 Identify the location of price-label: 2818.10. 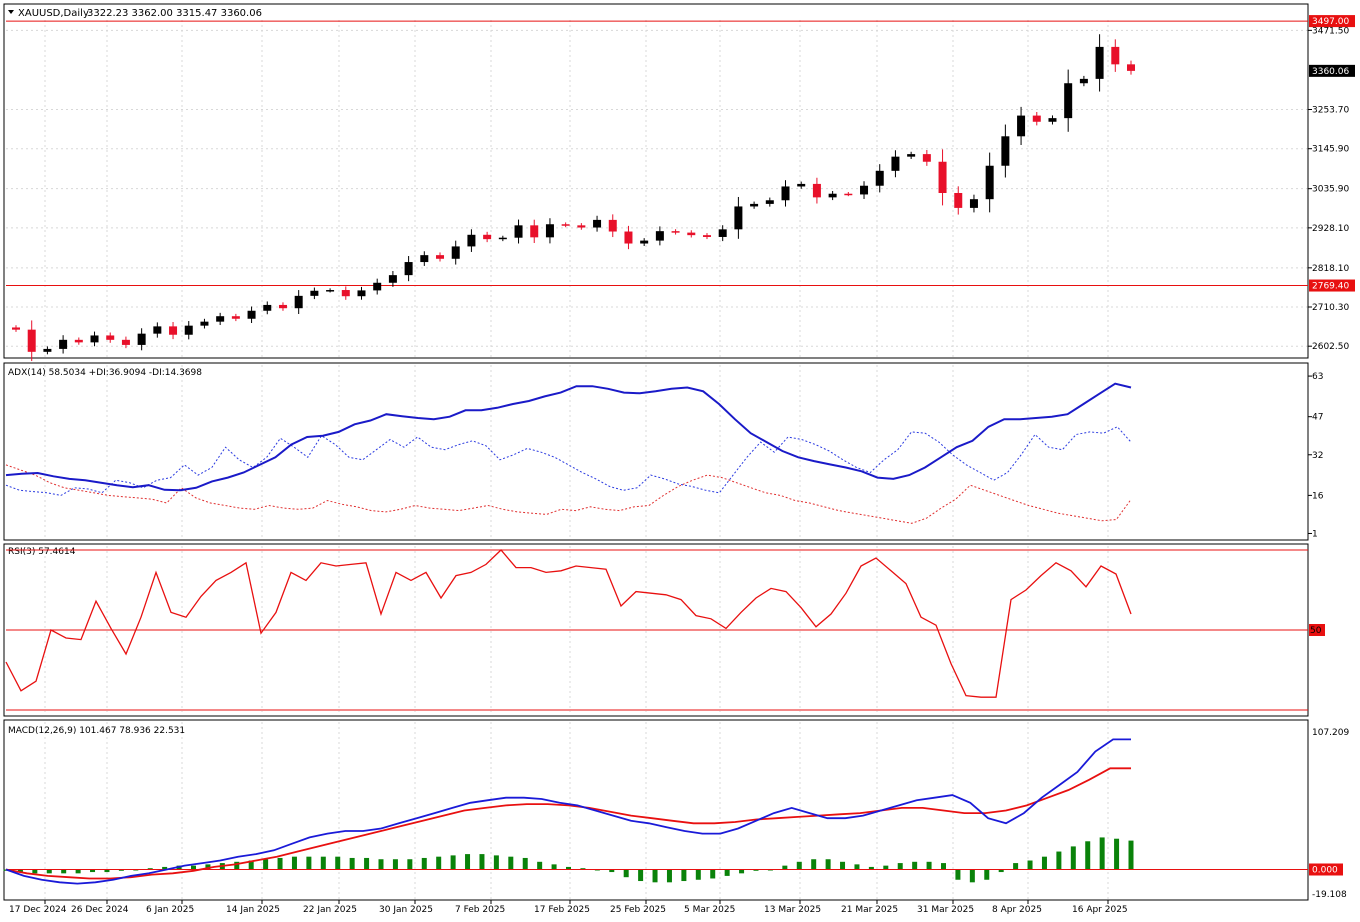
(1330, 269).